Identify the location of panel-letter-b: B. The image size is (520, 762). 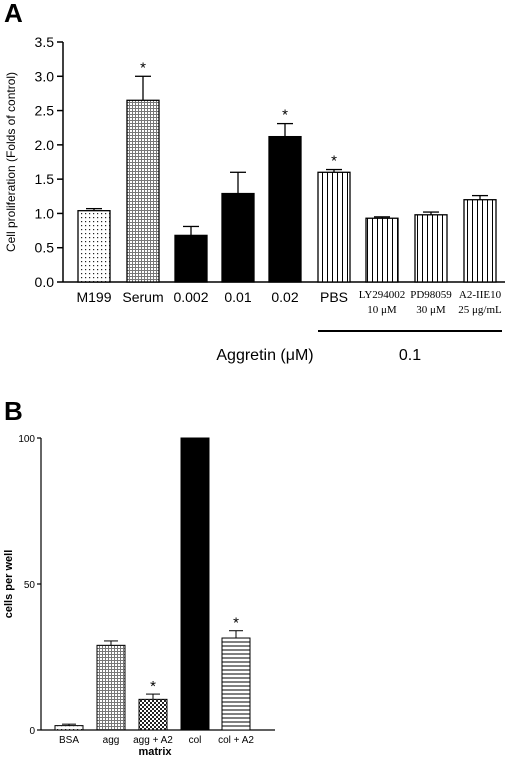
(13, 411).